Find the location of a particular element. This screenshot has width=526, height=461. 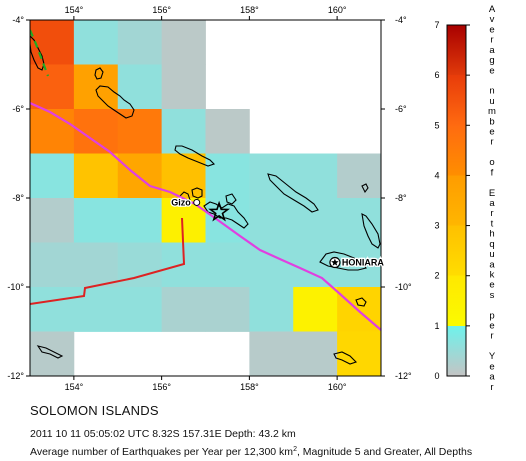

scale-tick-label: 5 is located at coordinates (436, 125).